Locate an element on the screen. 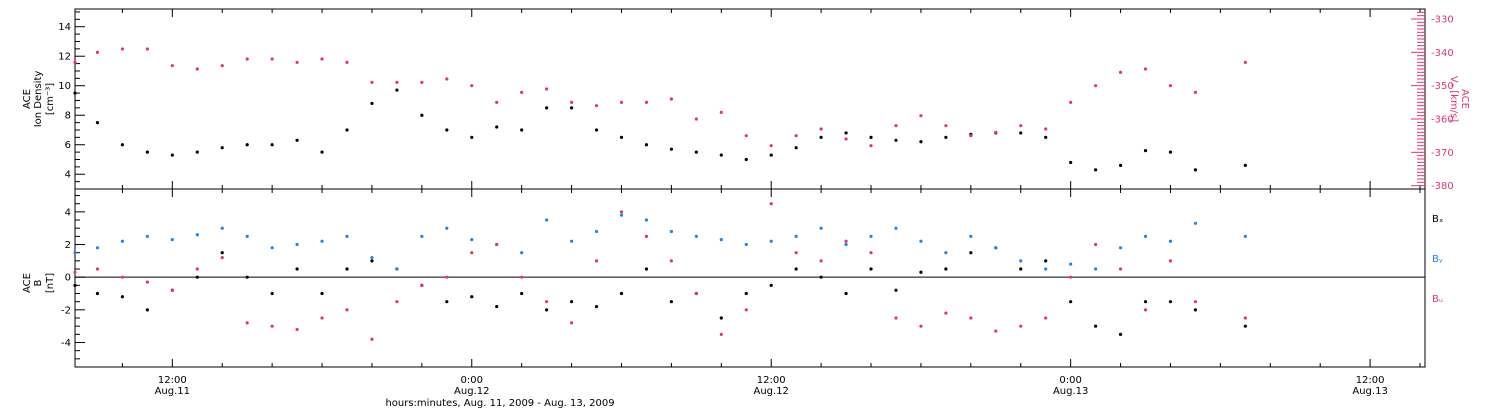  y-tick-label: 14 is located at coordinates (64, 27).